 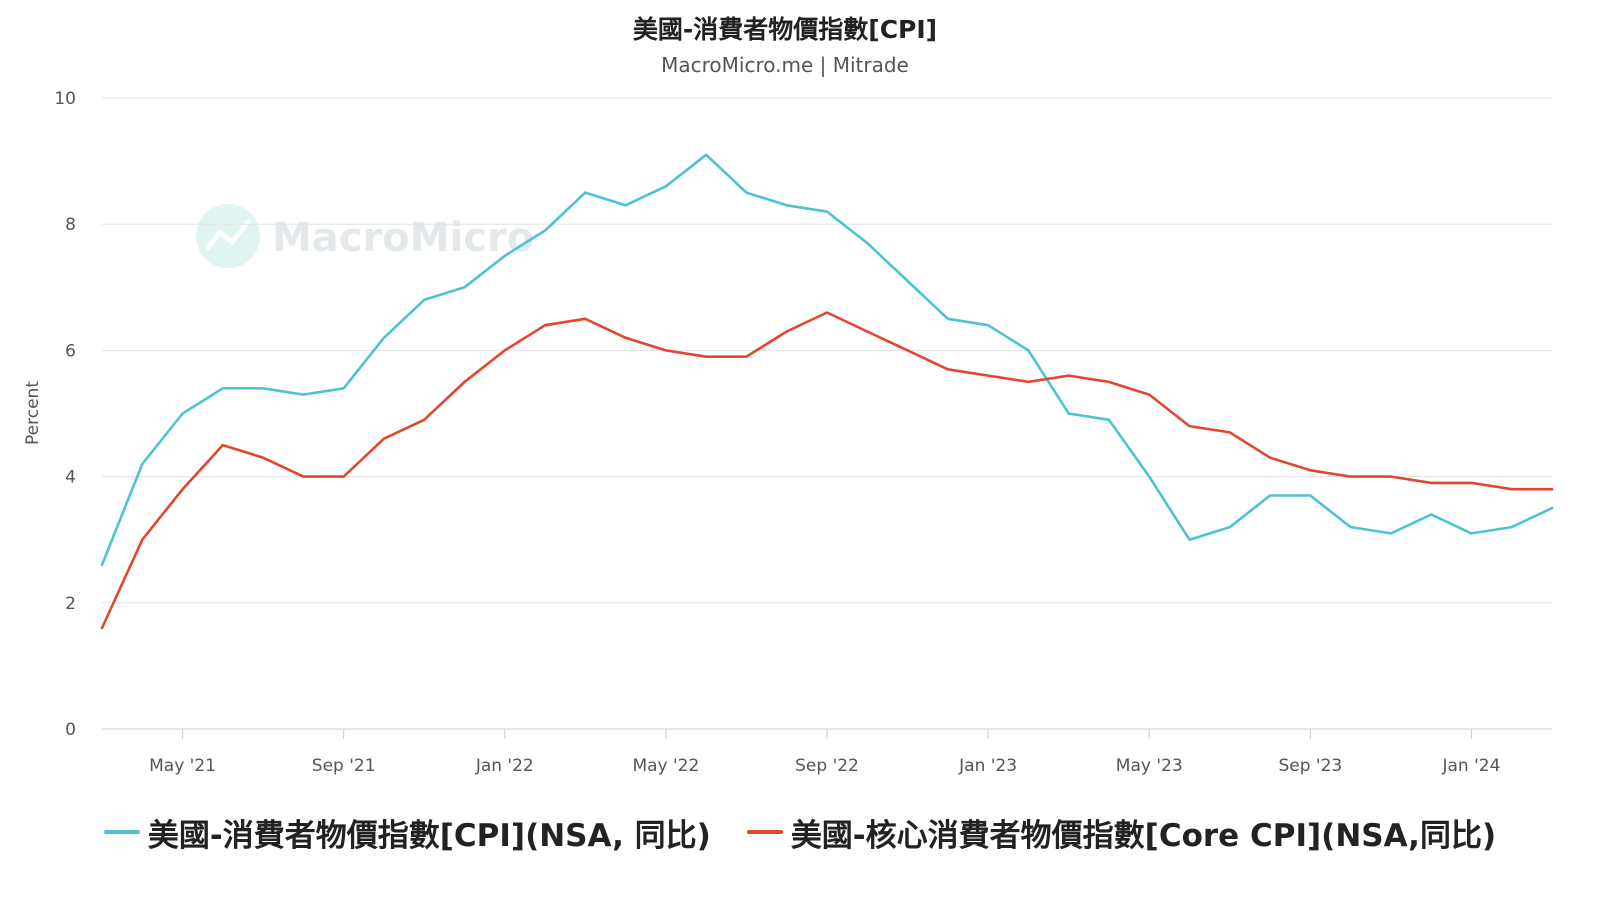 What do you see at coordinates (429, 835) in the screenshot?
I see `legend-label-cpi: 美國-消費者物價指數[CPI](NSA, 同比)` at bounding box center [429, 835].